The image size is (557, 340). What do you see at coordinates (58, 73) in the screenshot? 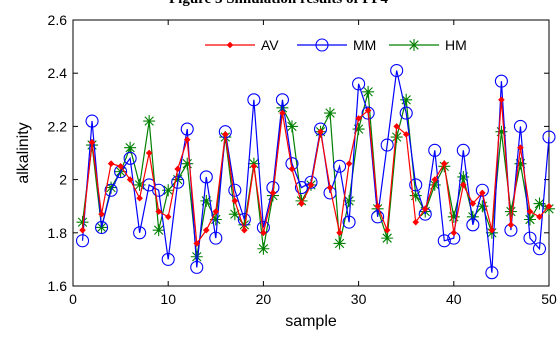
I see `y-tick-label: 2.4` at bounding box center [58, 73].